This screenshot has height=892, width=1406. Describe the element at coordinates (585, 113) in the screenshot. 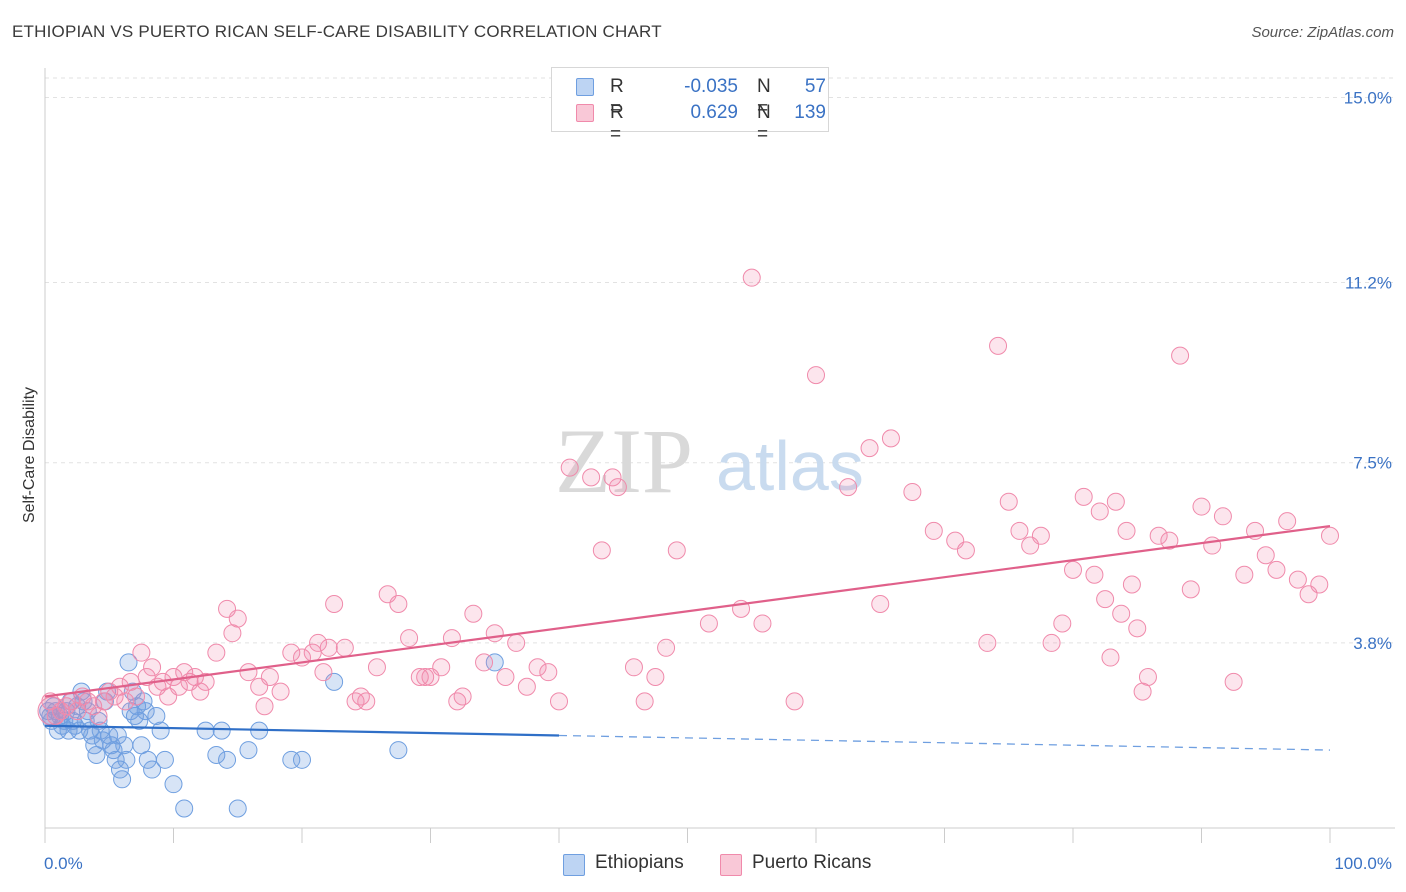

I see `legend-swatch-puerto-ricans` at that location.